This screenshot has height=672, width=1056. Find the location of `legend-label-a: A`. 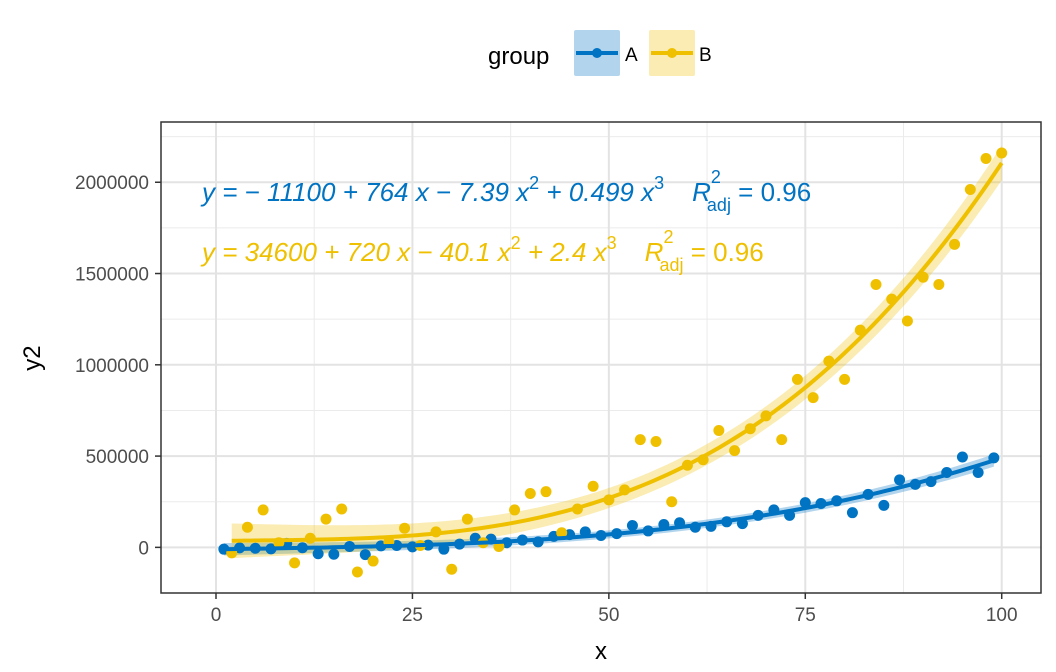

legend-label-a: A is located at coordinates (631, 55).